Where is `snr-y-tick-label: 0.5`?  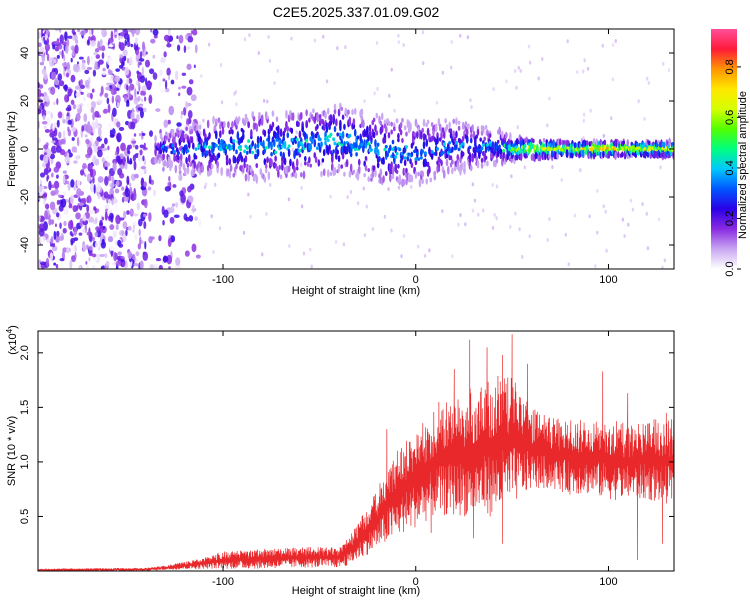
snr-y-tick-label: 0.5 is located at coordinates (25, 516).